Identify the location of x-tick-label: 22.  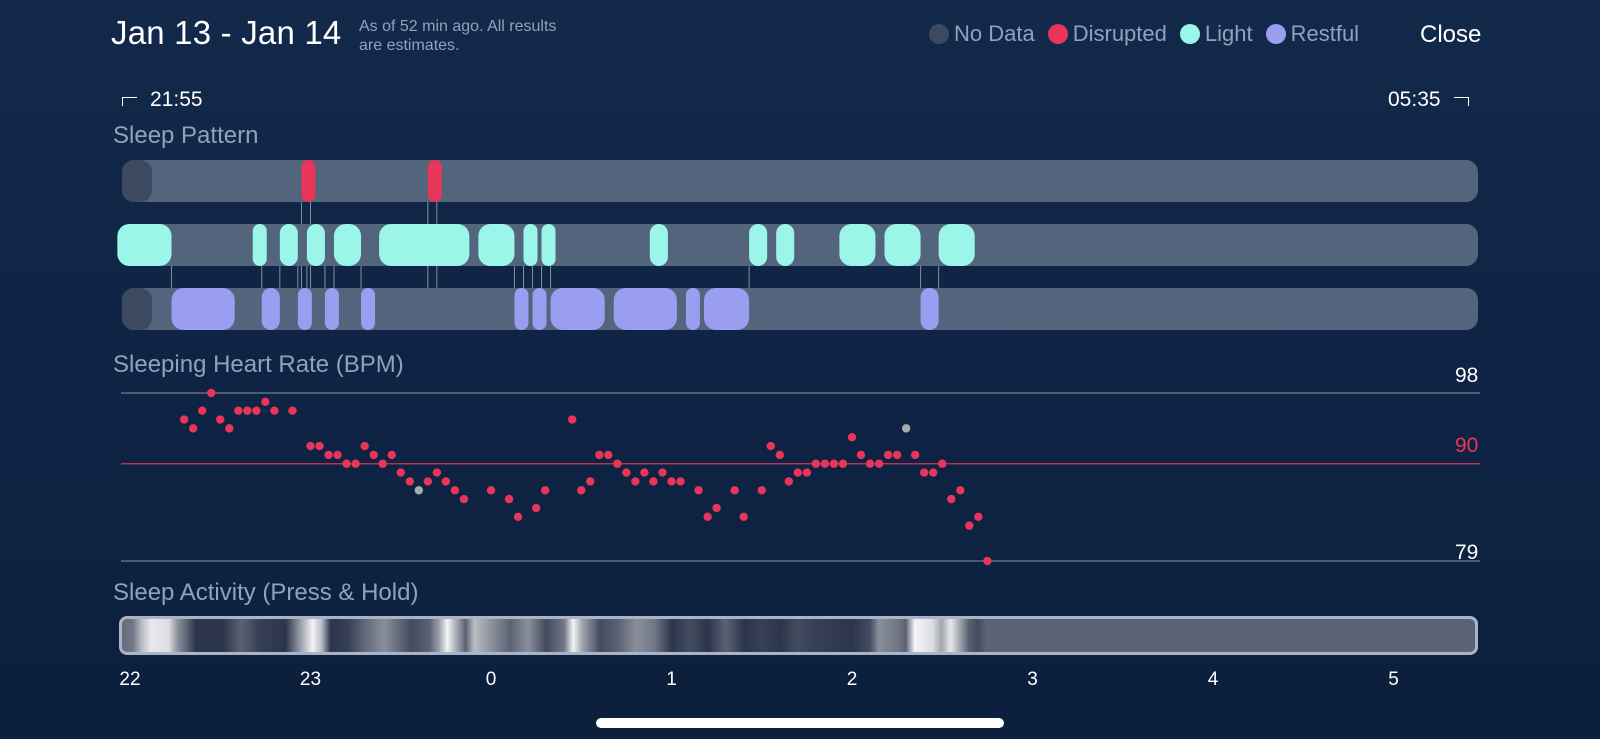
(130, 679).